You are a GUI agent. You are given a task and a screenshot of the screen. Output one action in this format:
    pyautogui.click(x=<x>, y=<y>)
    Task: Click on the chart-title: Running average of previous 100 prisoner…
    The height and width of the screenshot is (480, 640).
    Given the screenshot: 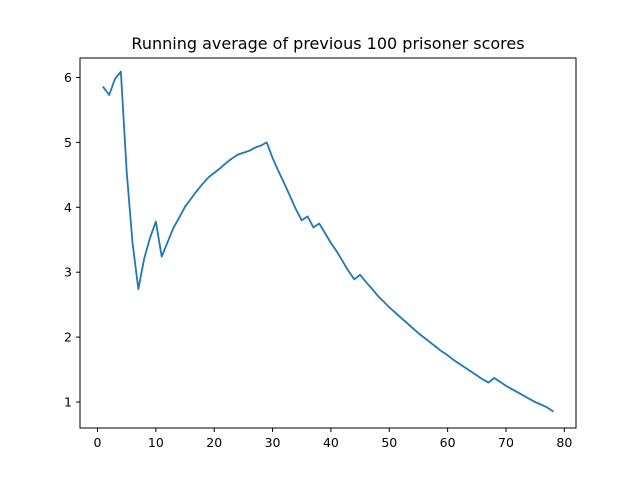 What is the action you would take?
    pyautogui.click(x=327, y=43)
    